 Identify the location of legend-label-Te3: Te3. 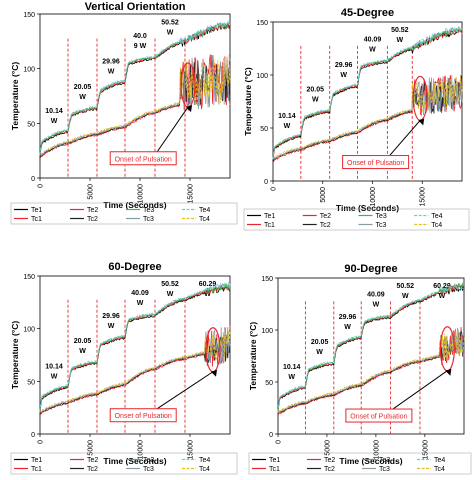
(148, 210).